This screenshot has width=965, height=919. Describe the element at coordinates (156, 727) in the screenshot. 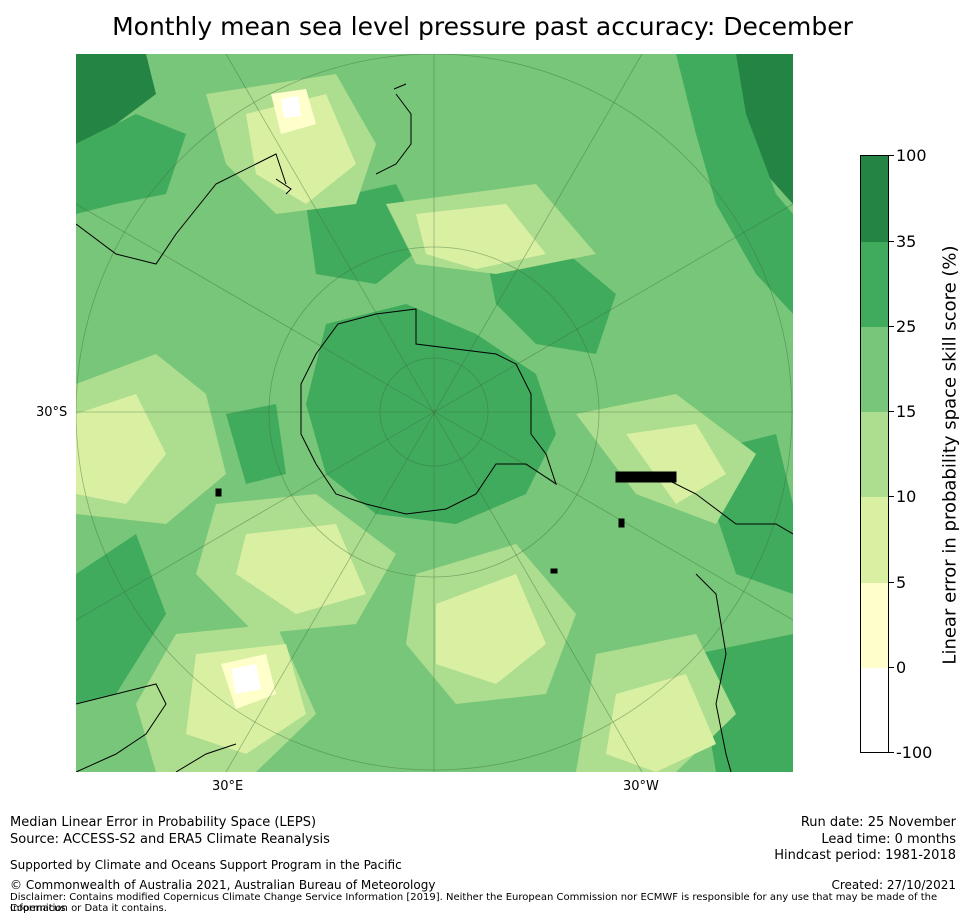

I see `africa-coast` at that location.